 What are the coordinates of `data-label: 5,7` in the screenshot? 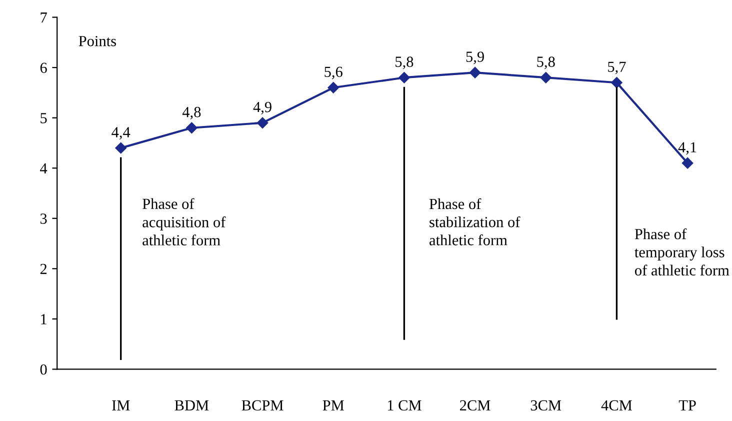 It's located at (617, 68).